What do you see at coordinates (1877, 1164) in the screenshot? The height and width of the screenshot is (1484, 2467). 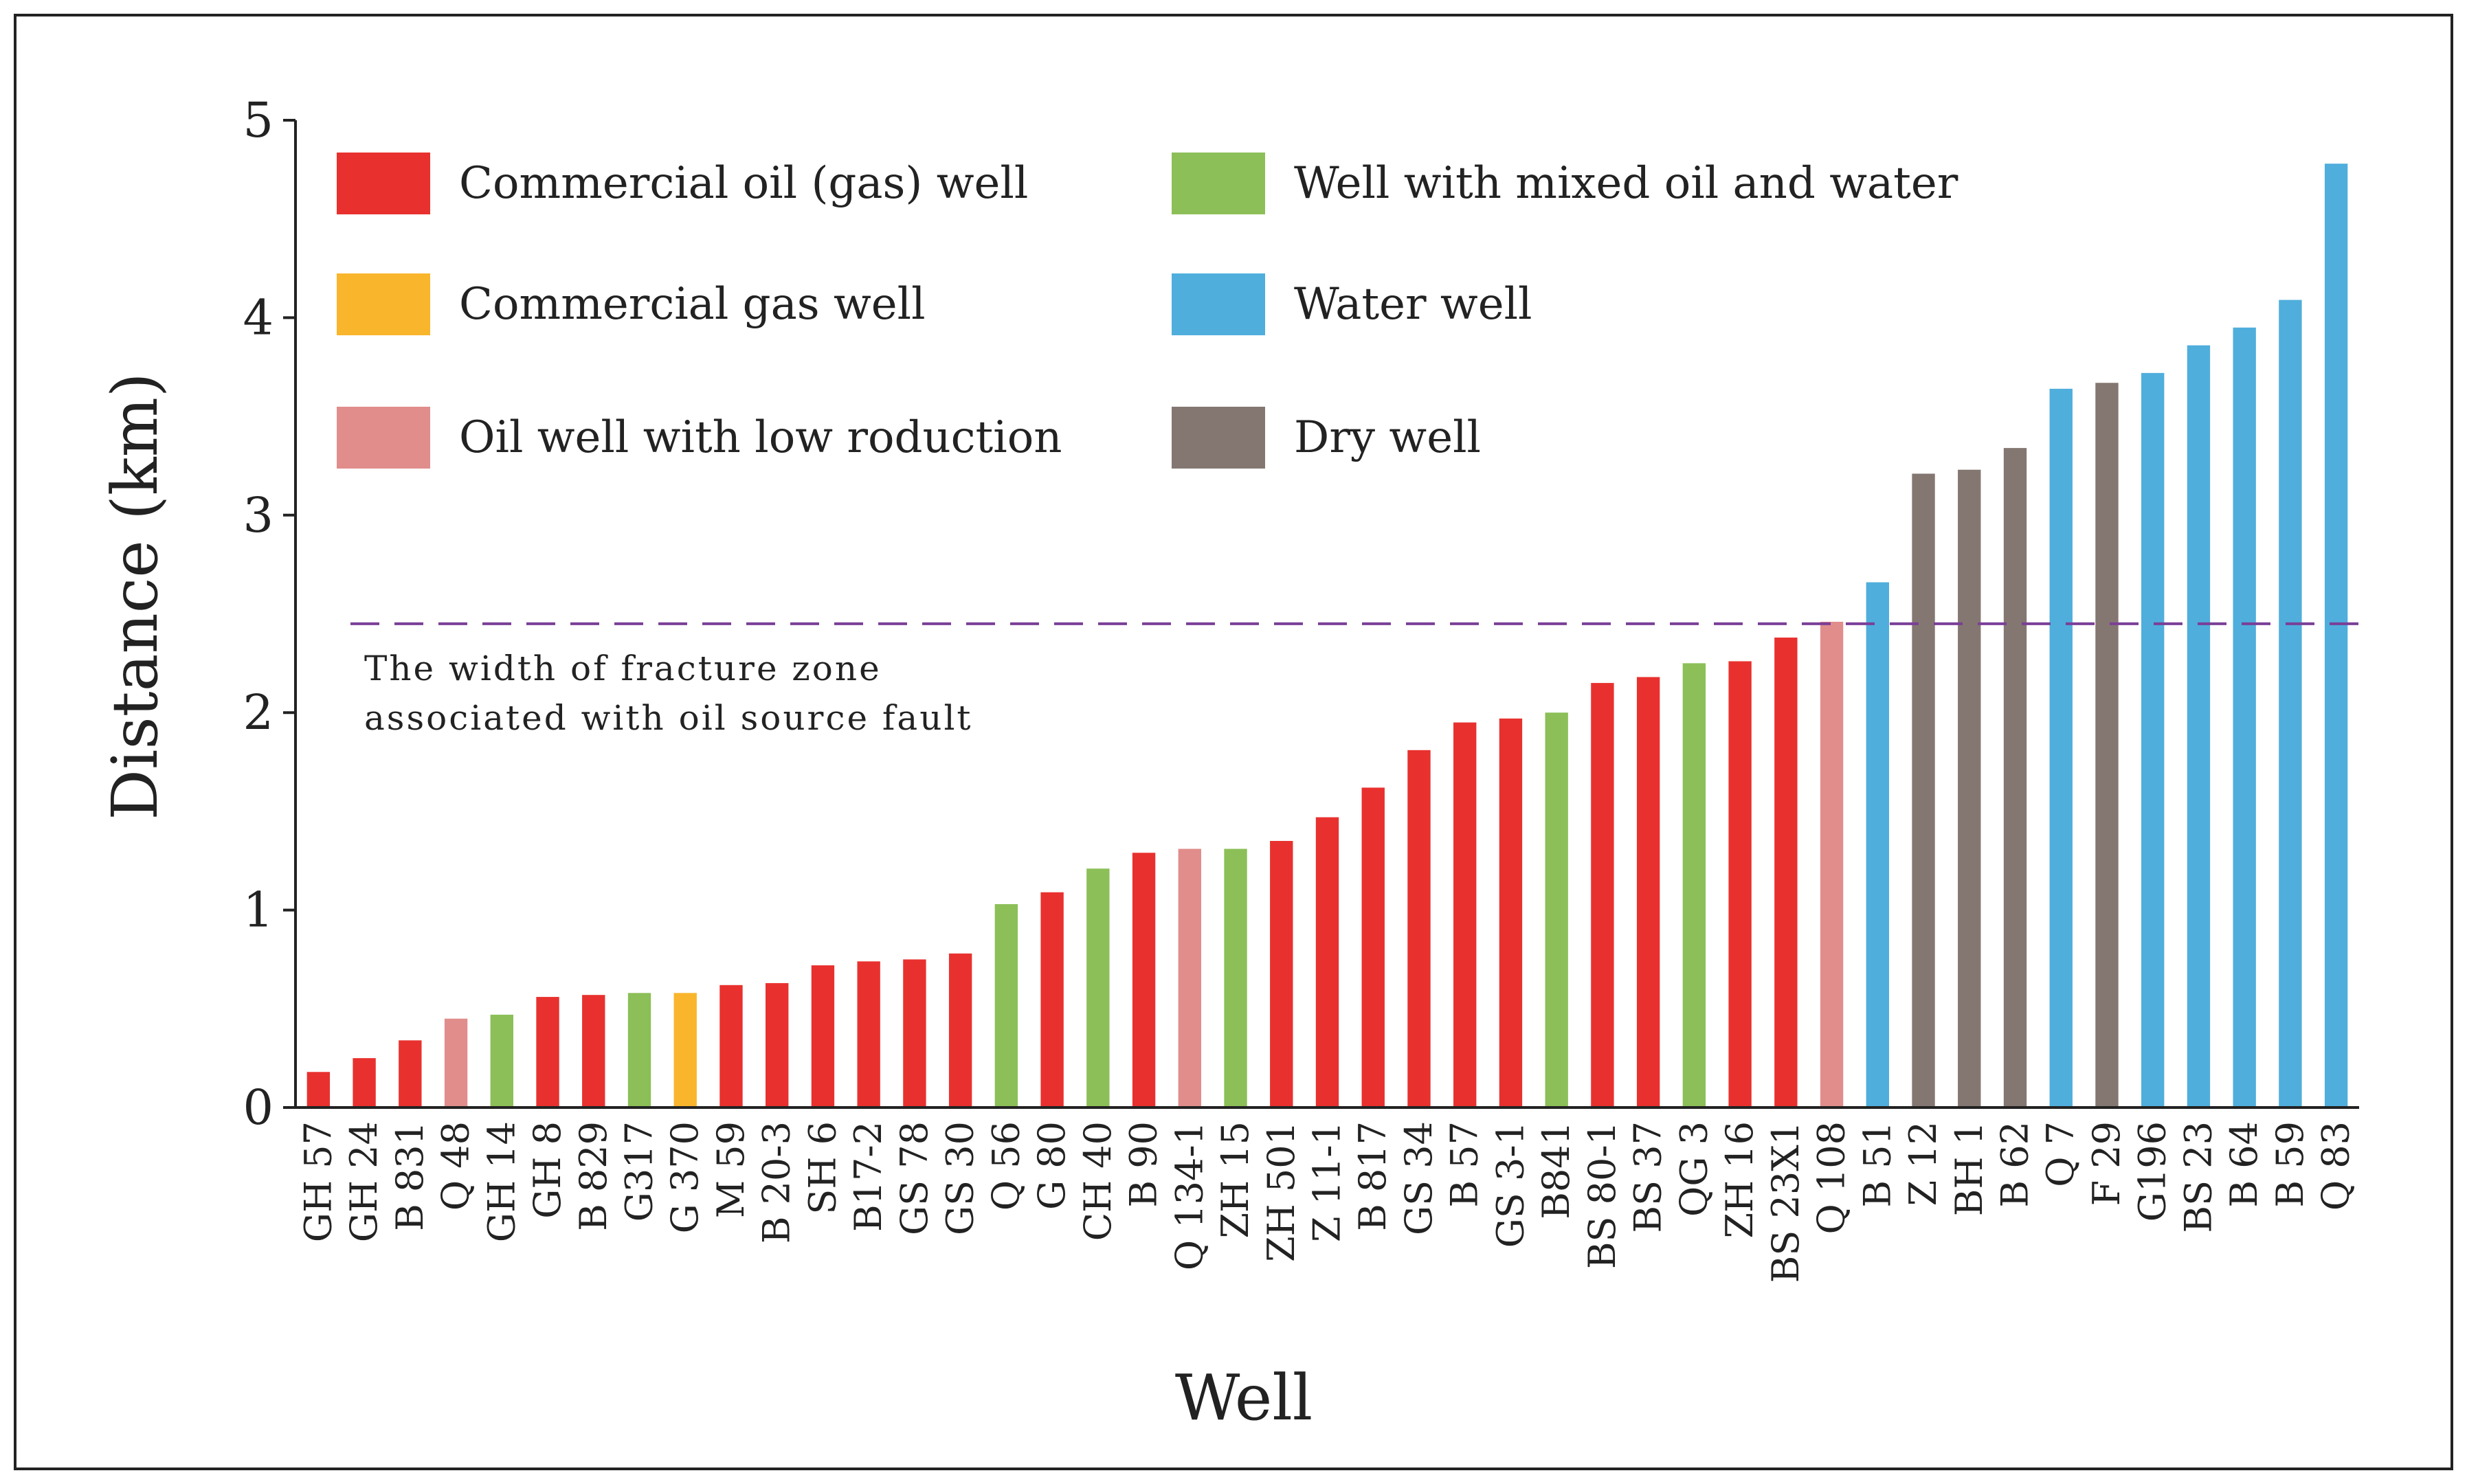 I see `x-tick-label-34: B 51` at bounding box center [1877, 1164].